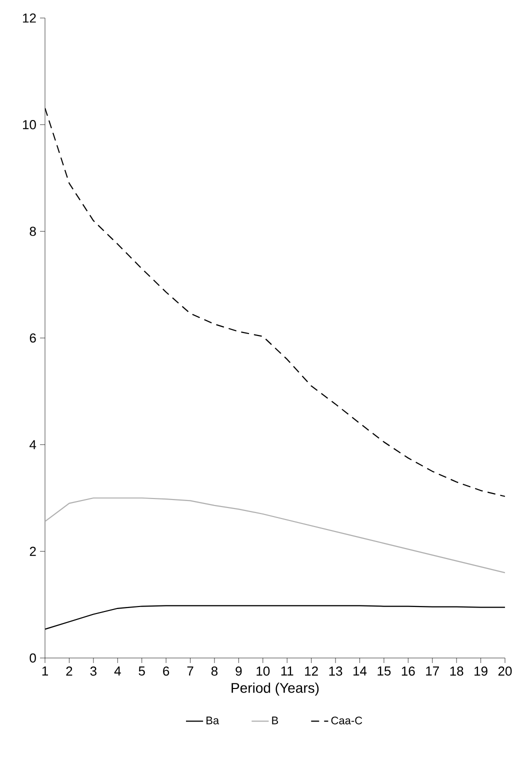  What do you see at coordinates (335, 671) in the screenshot?
I see `x-tick-label: 13` at bounding box center [335, 671].